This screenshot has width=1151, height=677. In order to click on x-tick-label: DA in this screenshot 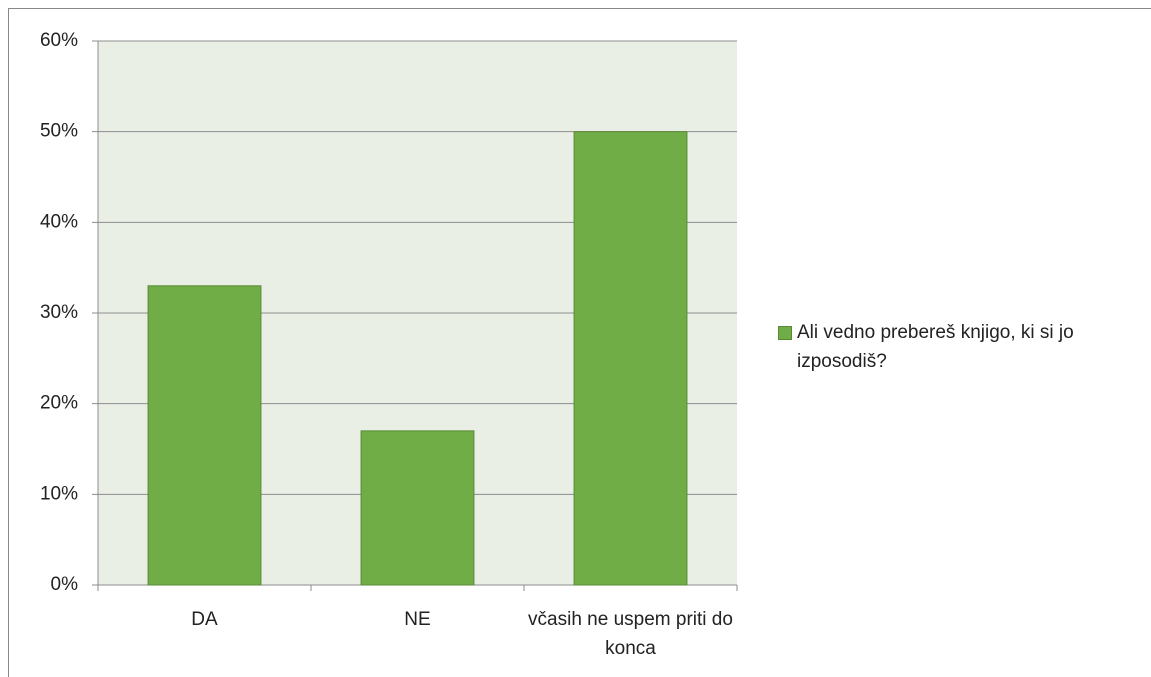, I will do `click(204, 619)`.